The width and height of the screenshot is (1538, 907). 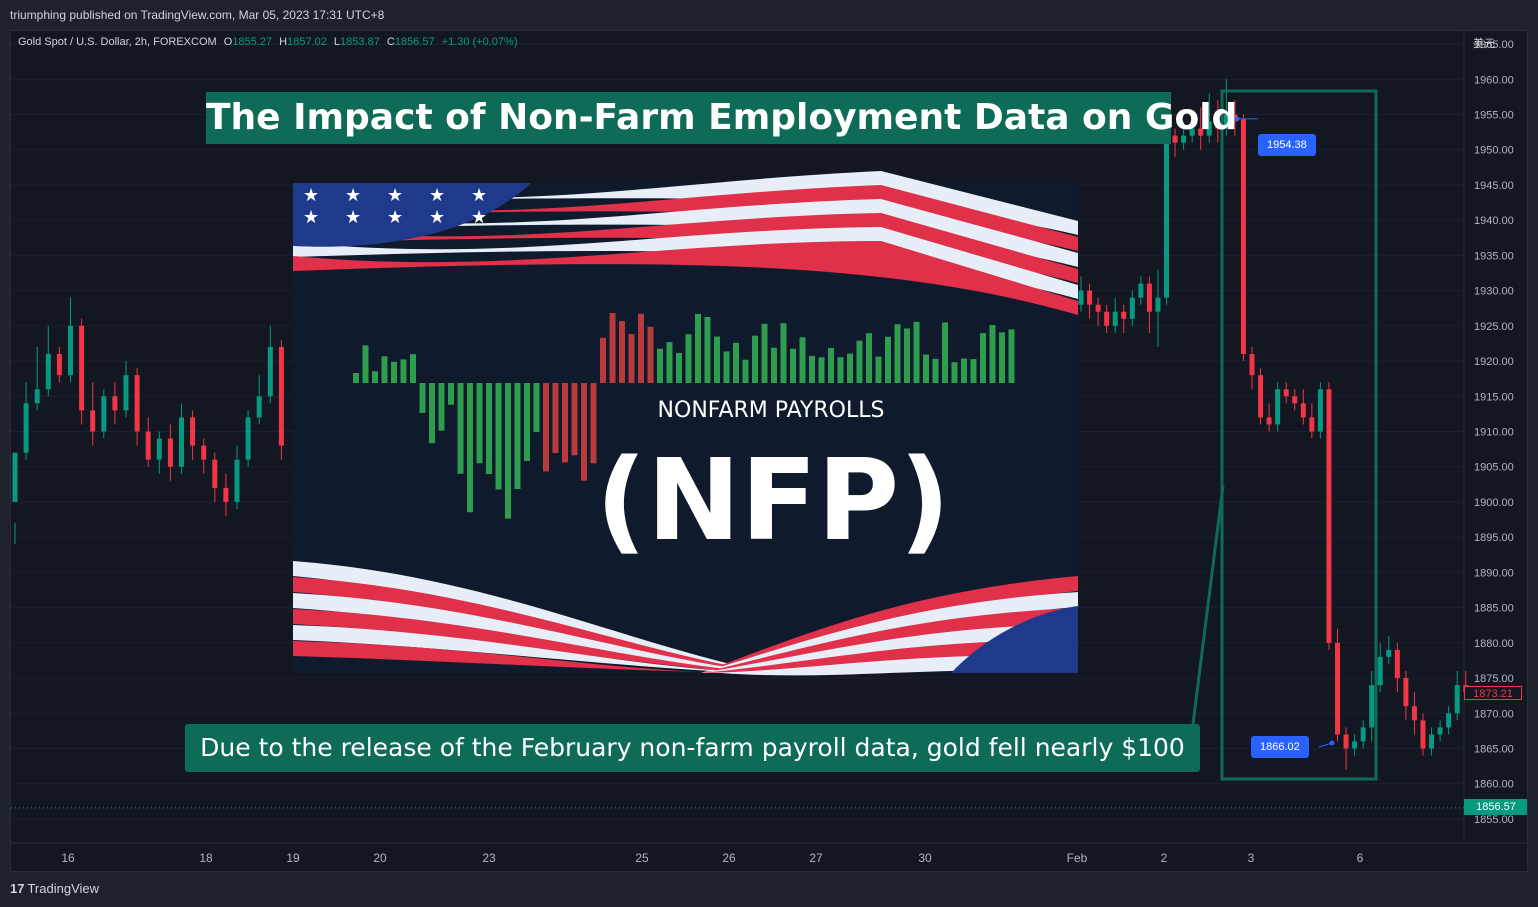 What do you see at coordinates (1299, 435) in the screenshot?
I see `drop-highlight-box` at bounding box center [1299, 435].